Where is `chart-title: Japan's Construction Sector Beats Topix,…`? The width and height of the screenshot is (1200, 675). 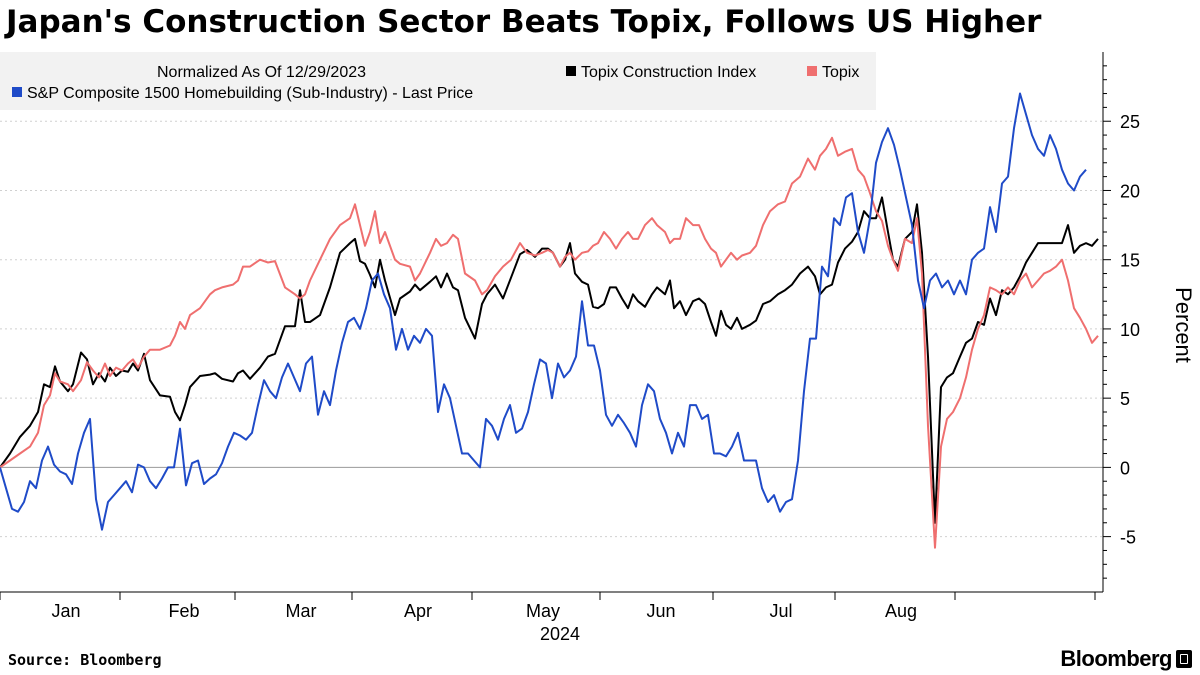 chart-title: Japan's Construction Sector Beats Topix,… is located at coordinates (524, 22).